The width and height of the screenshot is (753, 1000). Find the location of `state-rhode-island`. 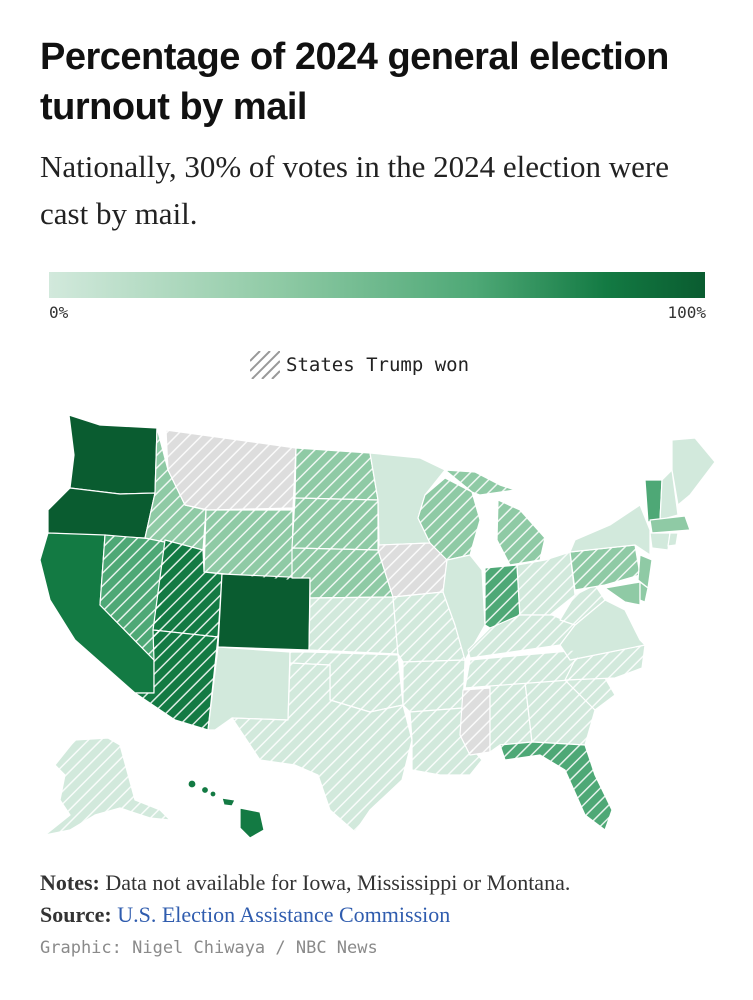

state-rhode-island is located at coordinates (673, 539).